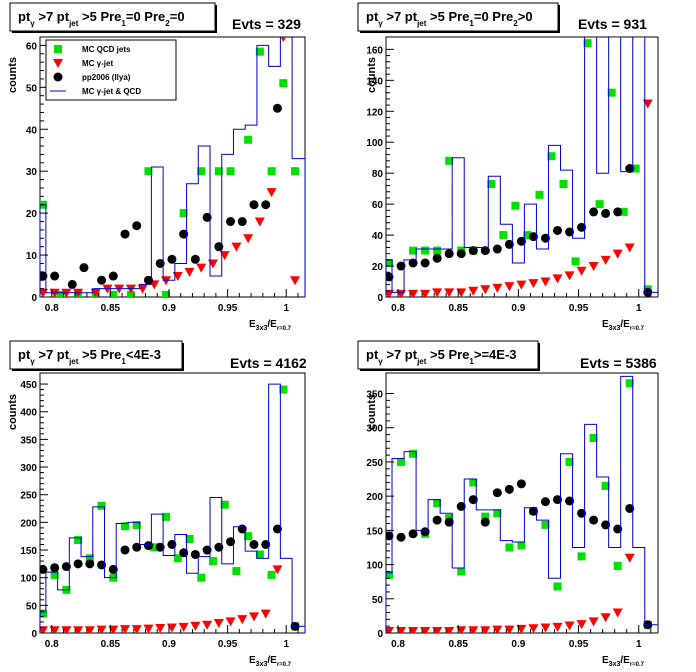 The image size is (696, 672). Describe the element at coordinates (172, 503) in the screenshot. I see `plot-frame` at that location.